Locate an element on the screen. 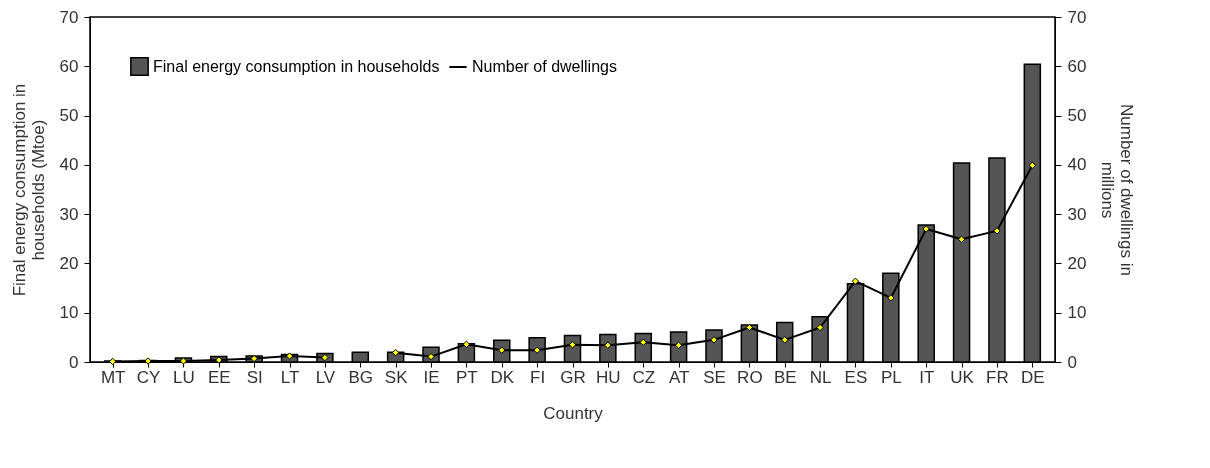 This screenshot has width=1210, height=468. x-tick-label: SI is located at coordinates (254, 377).